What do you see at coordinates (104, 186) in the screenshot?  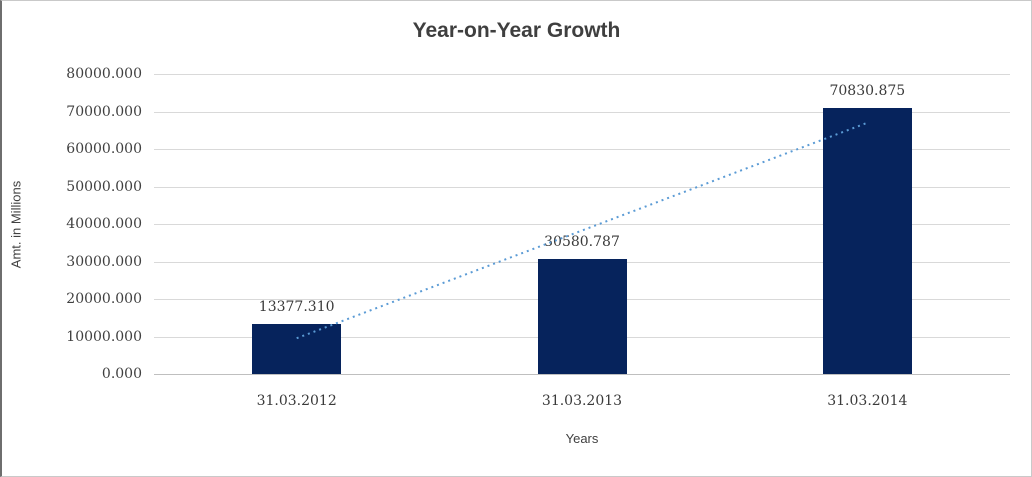 I see `y-tick-label: 50000.000` at bounding box center [104, 186].